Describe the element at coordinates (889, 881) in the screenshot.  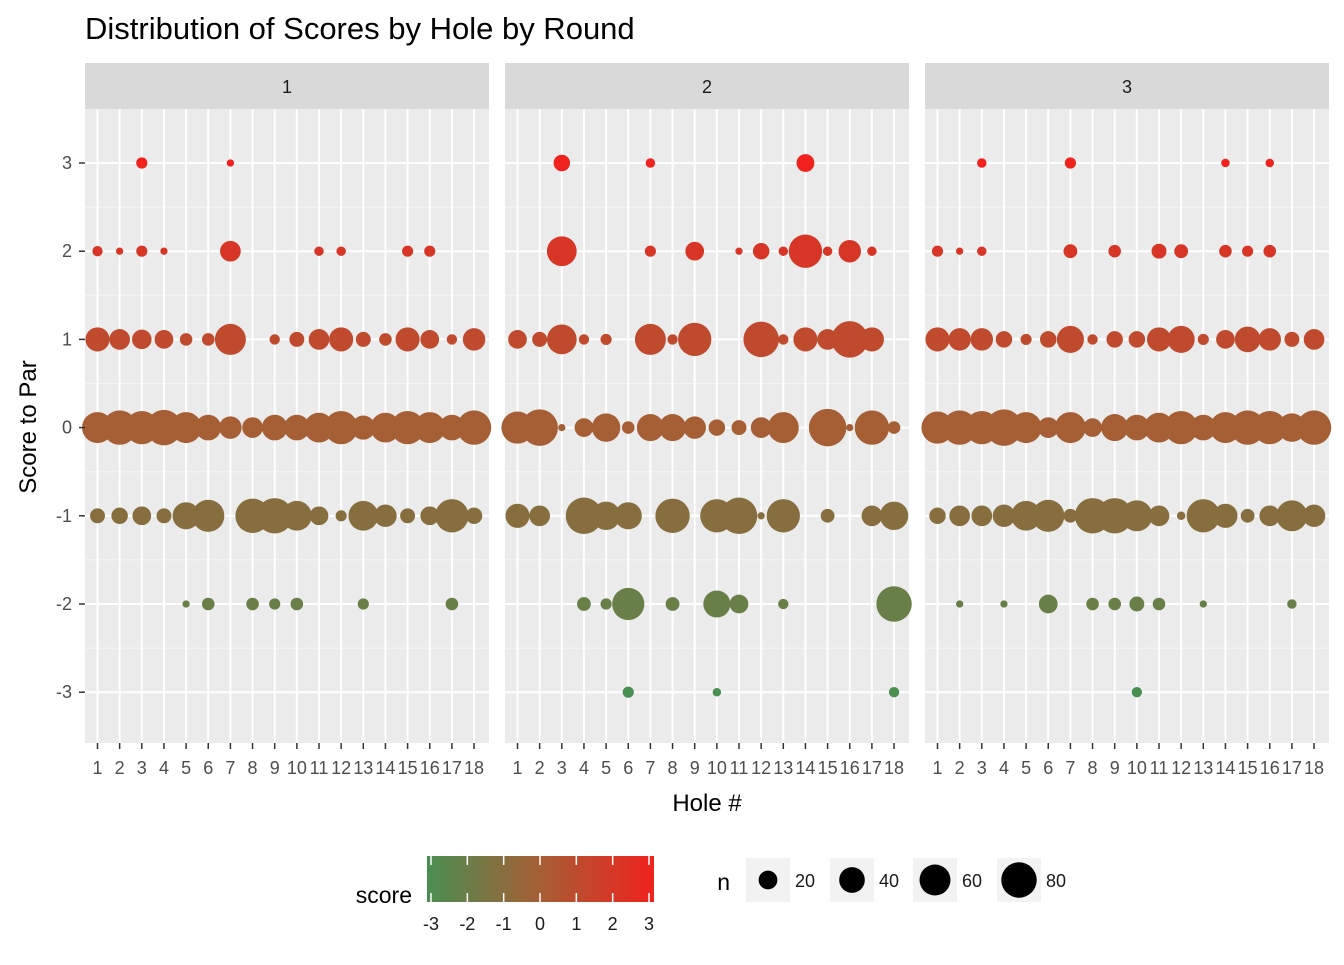
I see `size-legend-label: 40` at that location.